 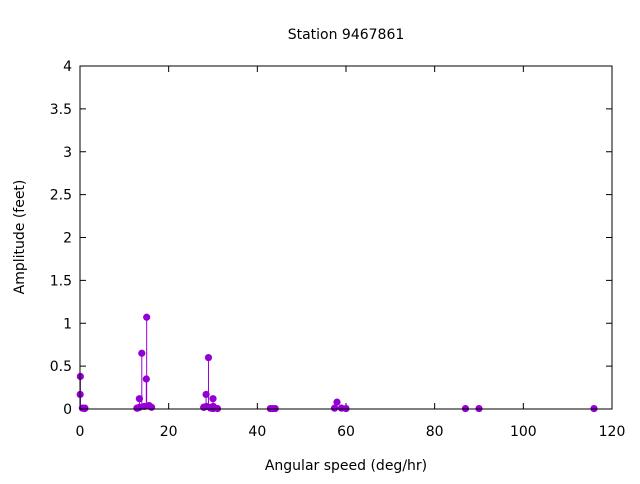 I want to click on x-tick-label: 120, so click(x=612, y=432).